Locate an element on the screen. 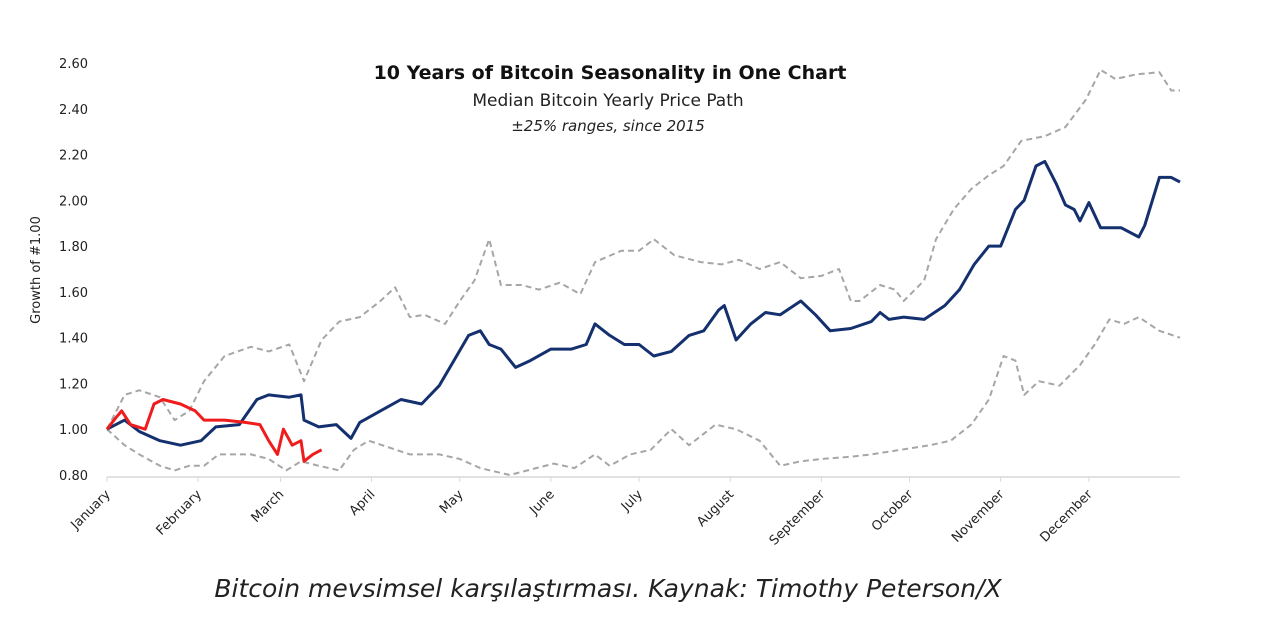 The height and width of the screenshot is (638, 1280). x-tick-label: July is located at coordinates (632, 501).